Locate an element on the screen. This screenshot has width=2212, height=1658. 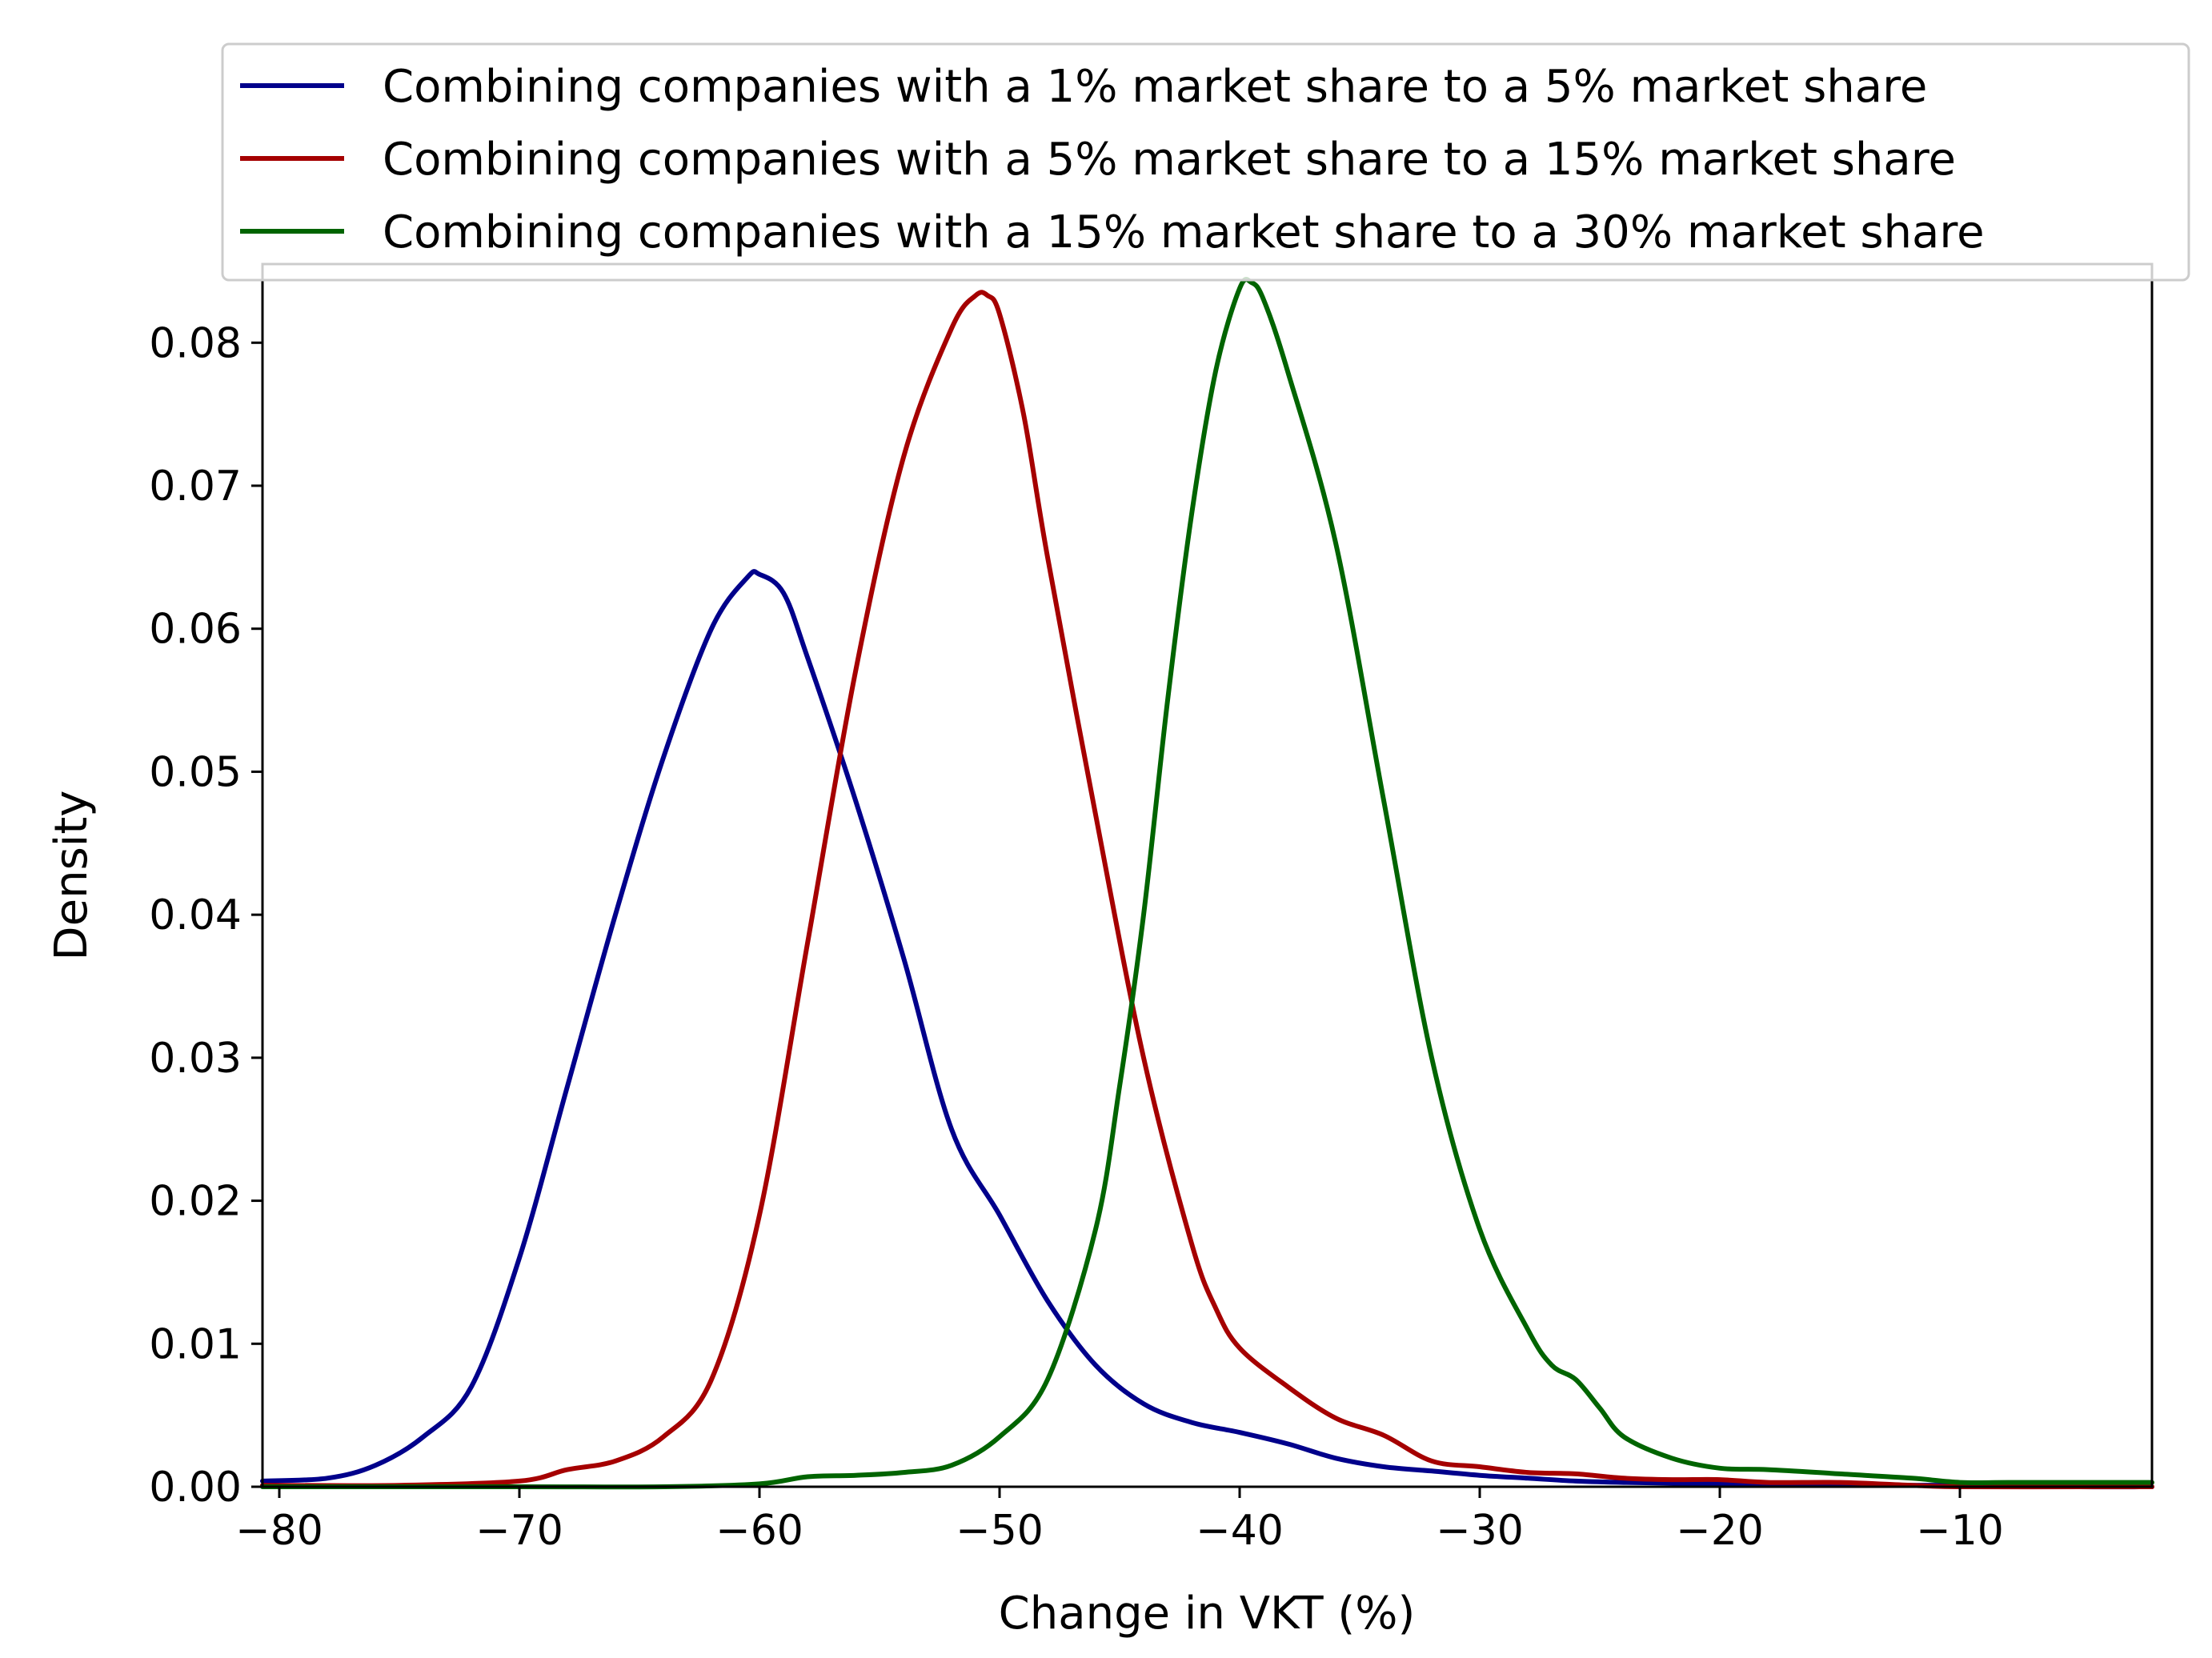
y-tick-label: 0.06 is located at coordinates (195, 630).